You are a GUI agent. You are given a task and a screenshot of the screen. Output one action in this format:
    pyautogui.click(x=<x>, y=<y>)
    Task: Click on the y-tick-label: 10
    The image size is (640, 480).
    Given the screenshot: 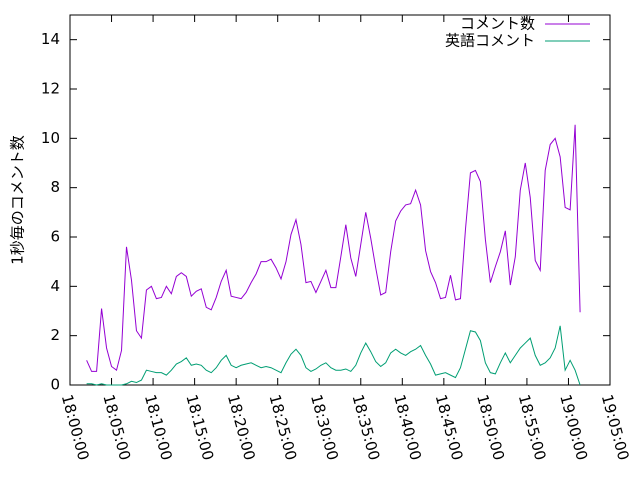 What is the action you would take?
    pyautogui.click(x=50, y=138)
    